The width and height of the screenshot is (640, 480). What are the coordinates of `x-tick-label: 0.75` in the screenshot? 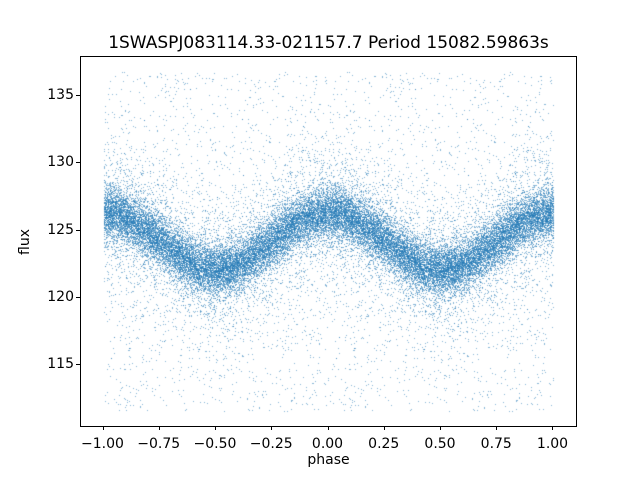 It's located at (496, 444).